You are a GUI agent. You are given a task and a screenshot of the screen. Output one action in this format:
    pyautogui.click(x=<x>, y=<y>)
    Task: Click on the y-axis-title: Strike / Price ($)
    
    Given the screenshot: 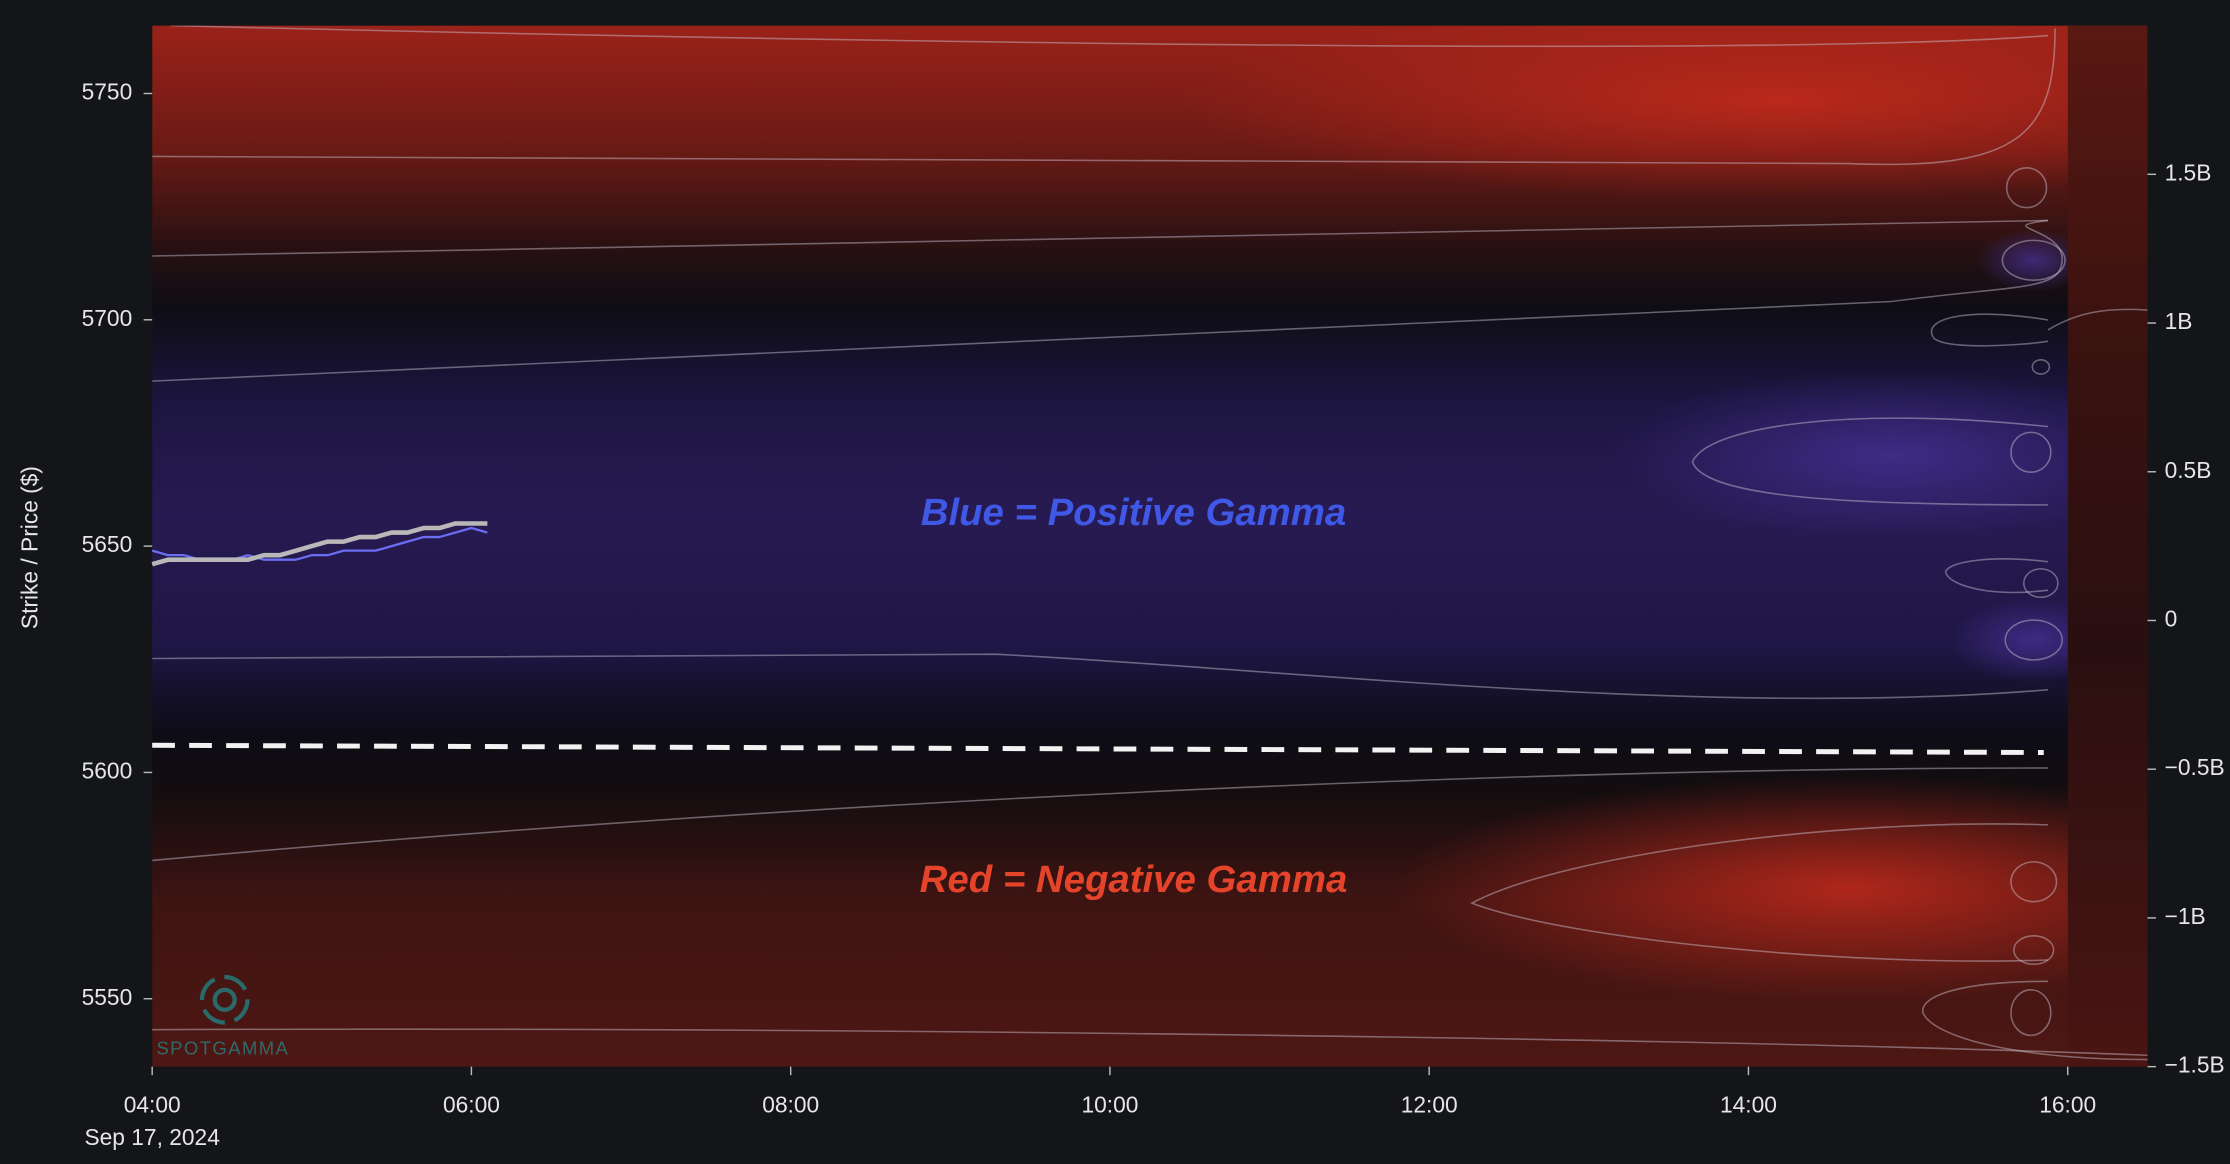 What is the action you would take?
    pyautogui.click(x=29, y=547)
    